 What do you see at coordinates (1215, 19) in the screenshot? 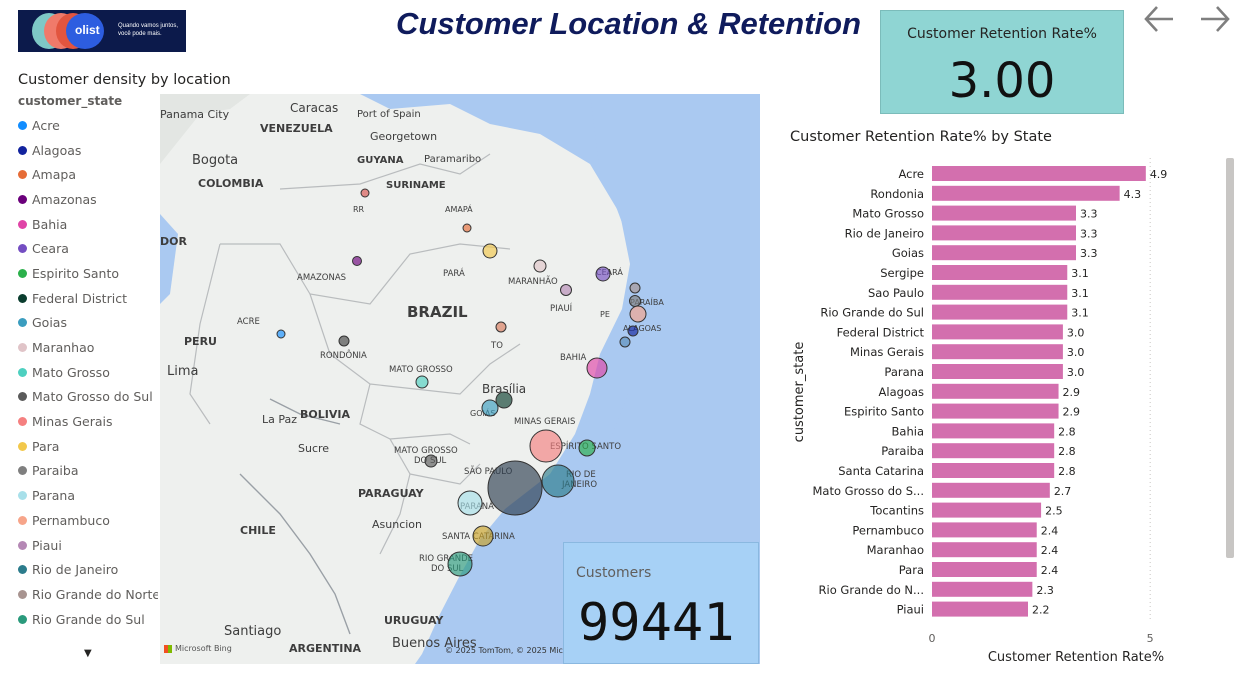
I see `forward-arrow-icon` at bounding box center [1215, 19].